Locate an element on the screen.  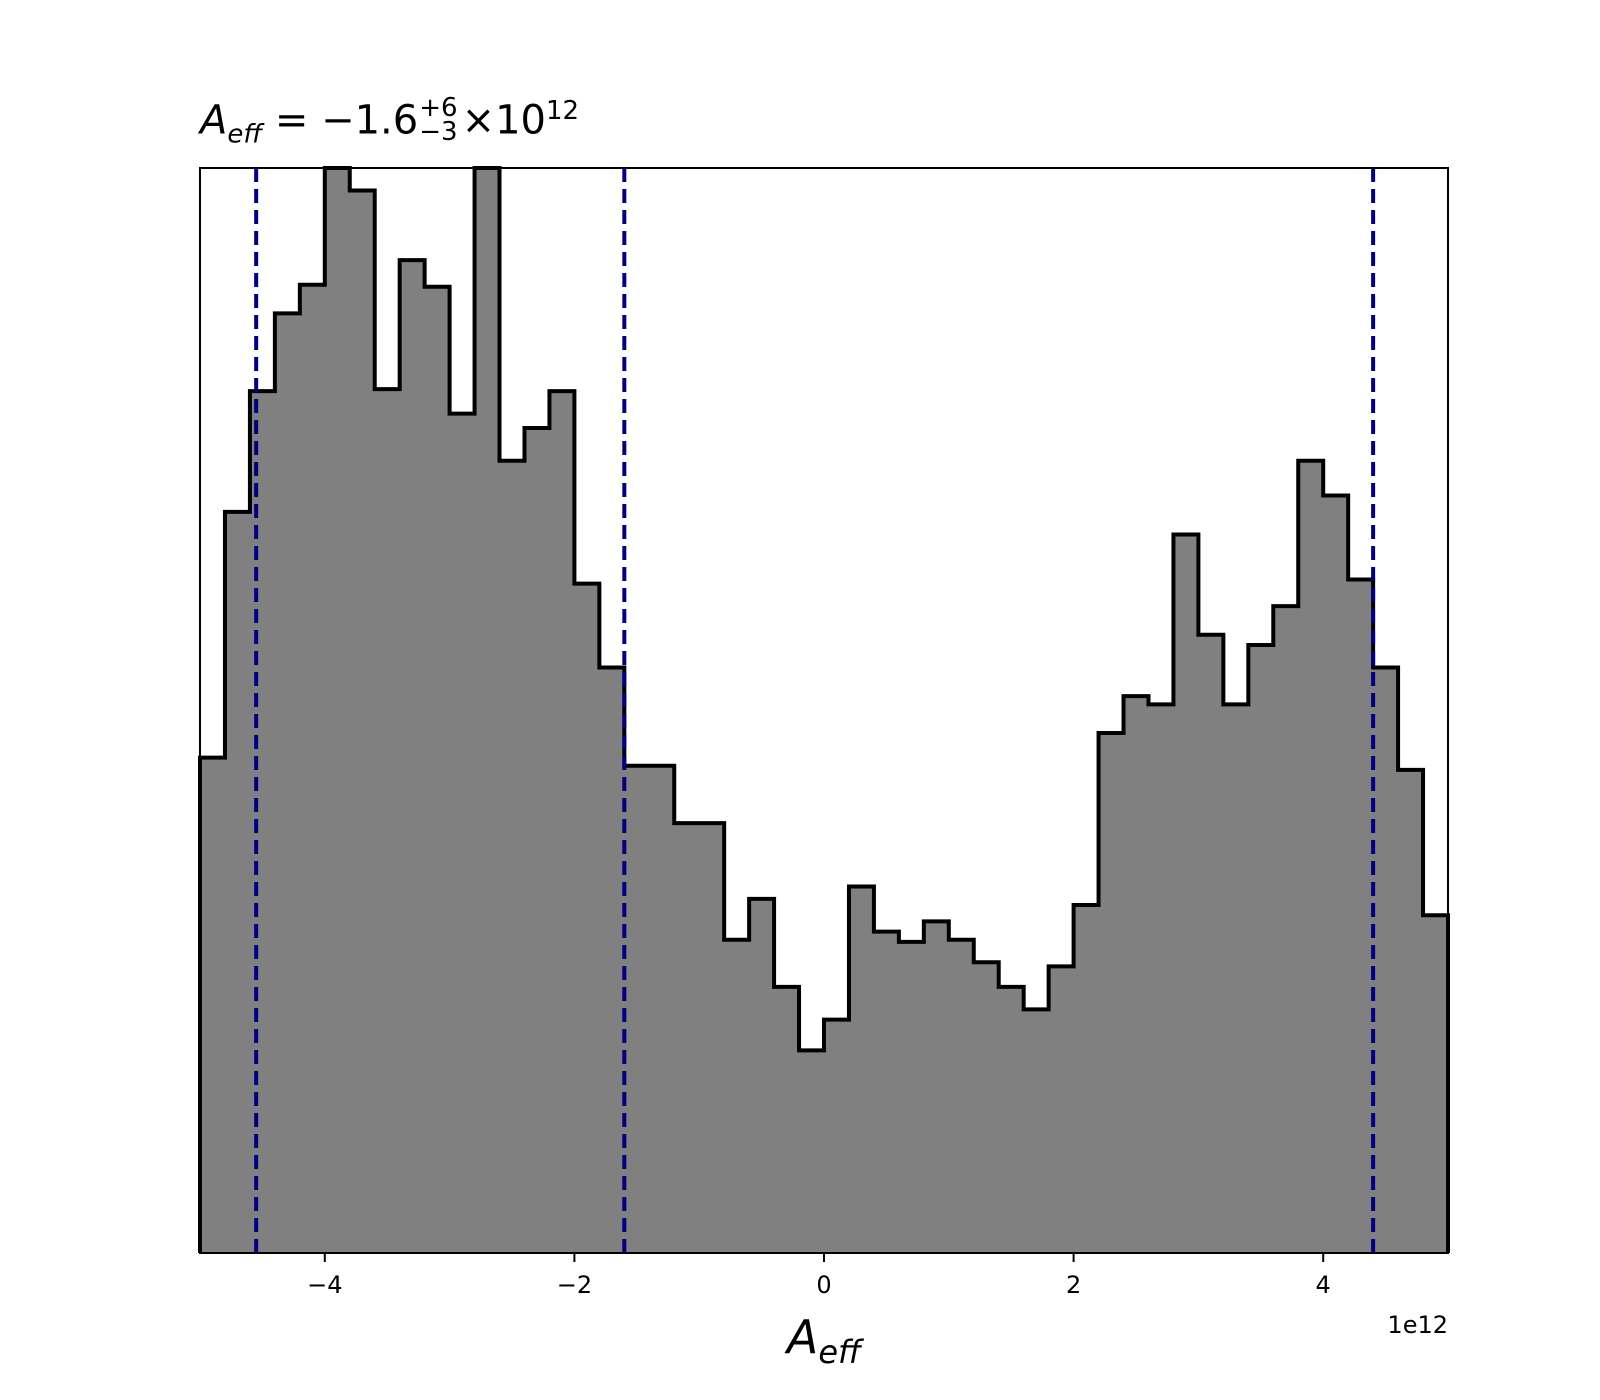
title-error-stack: +6 −3 is located at coordinates (438, 120).